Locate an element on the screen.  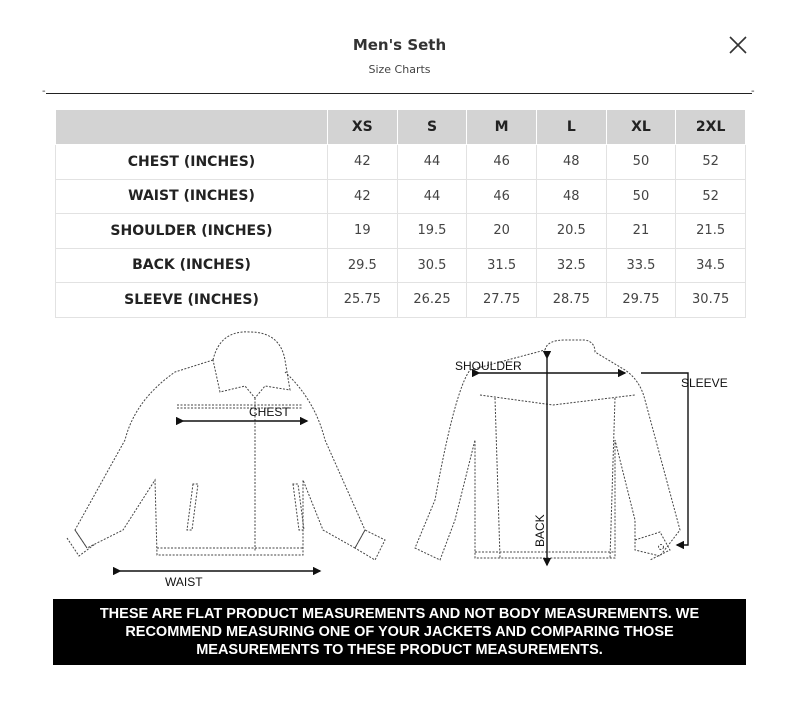
table-header-row: XS S M L XL 2XL is located at coordinates (400, 127).